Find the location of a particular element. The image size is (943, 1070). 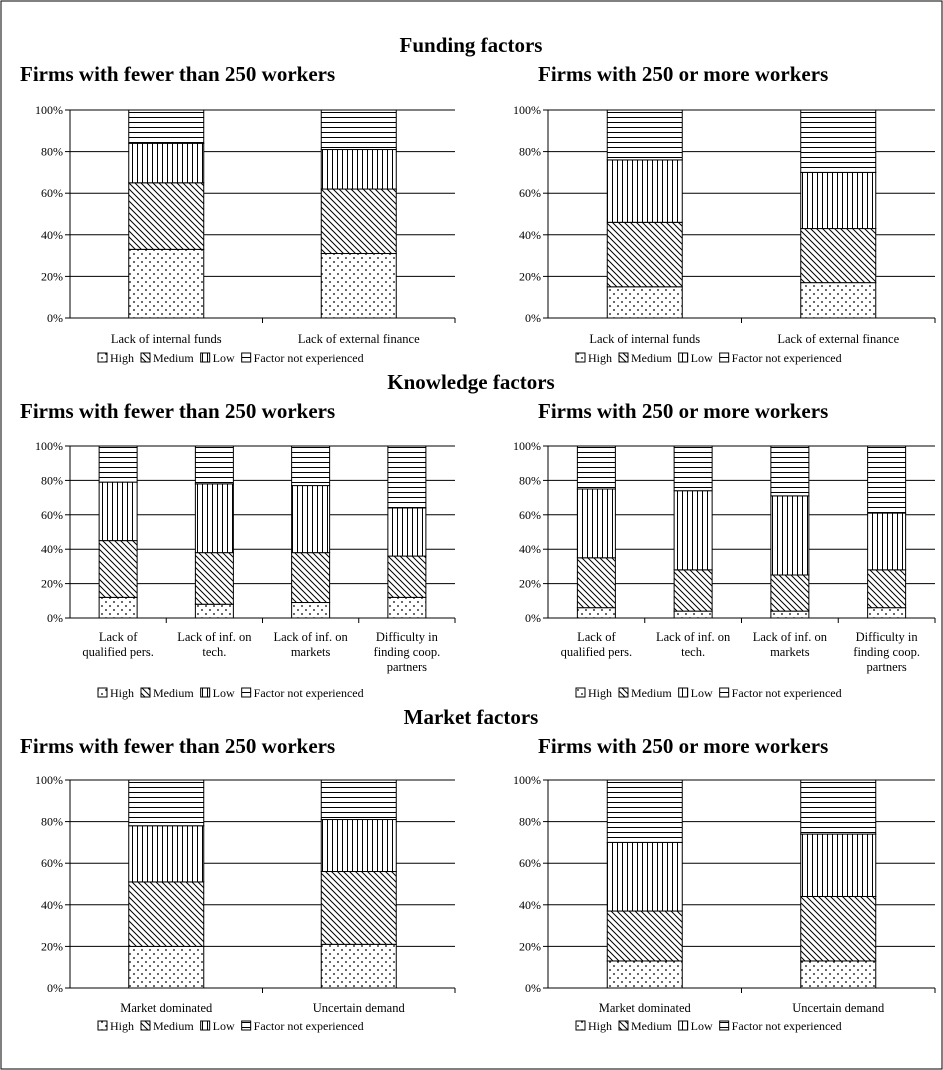

category-label-line: Lack of external finance is located at coordinates (359, 339).